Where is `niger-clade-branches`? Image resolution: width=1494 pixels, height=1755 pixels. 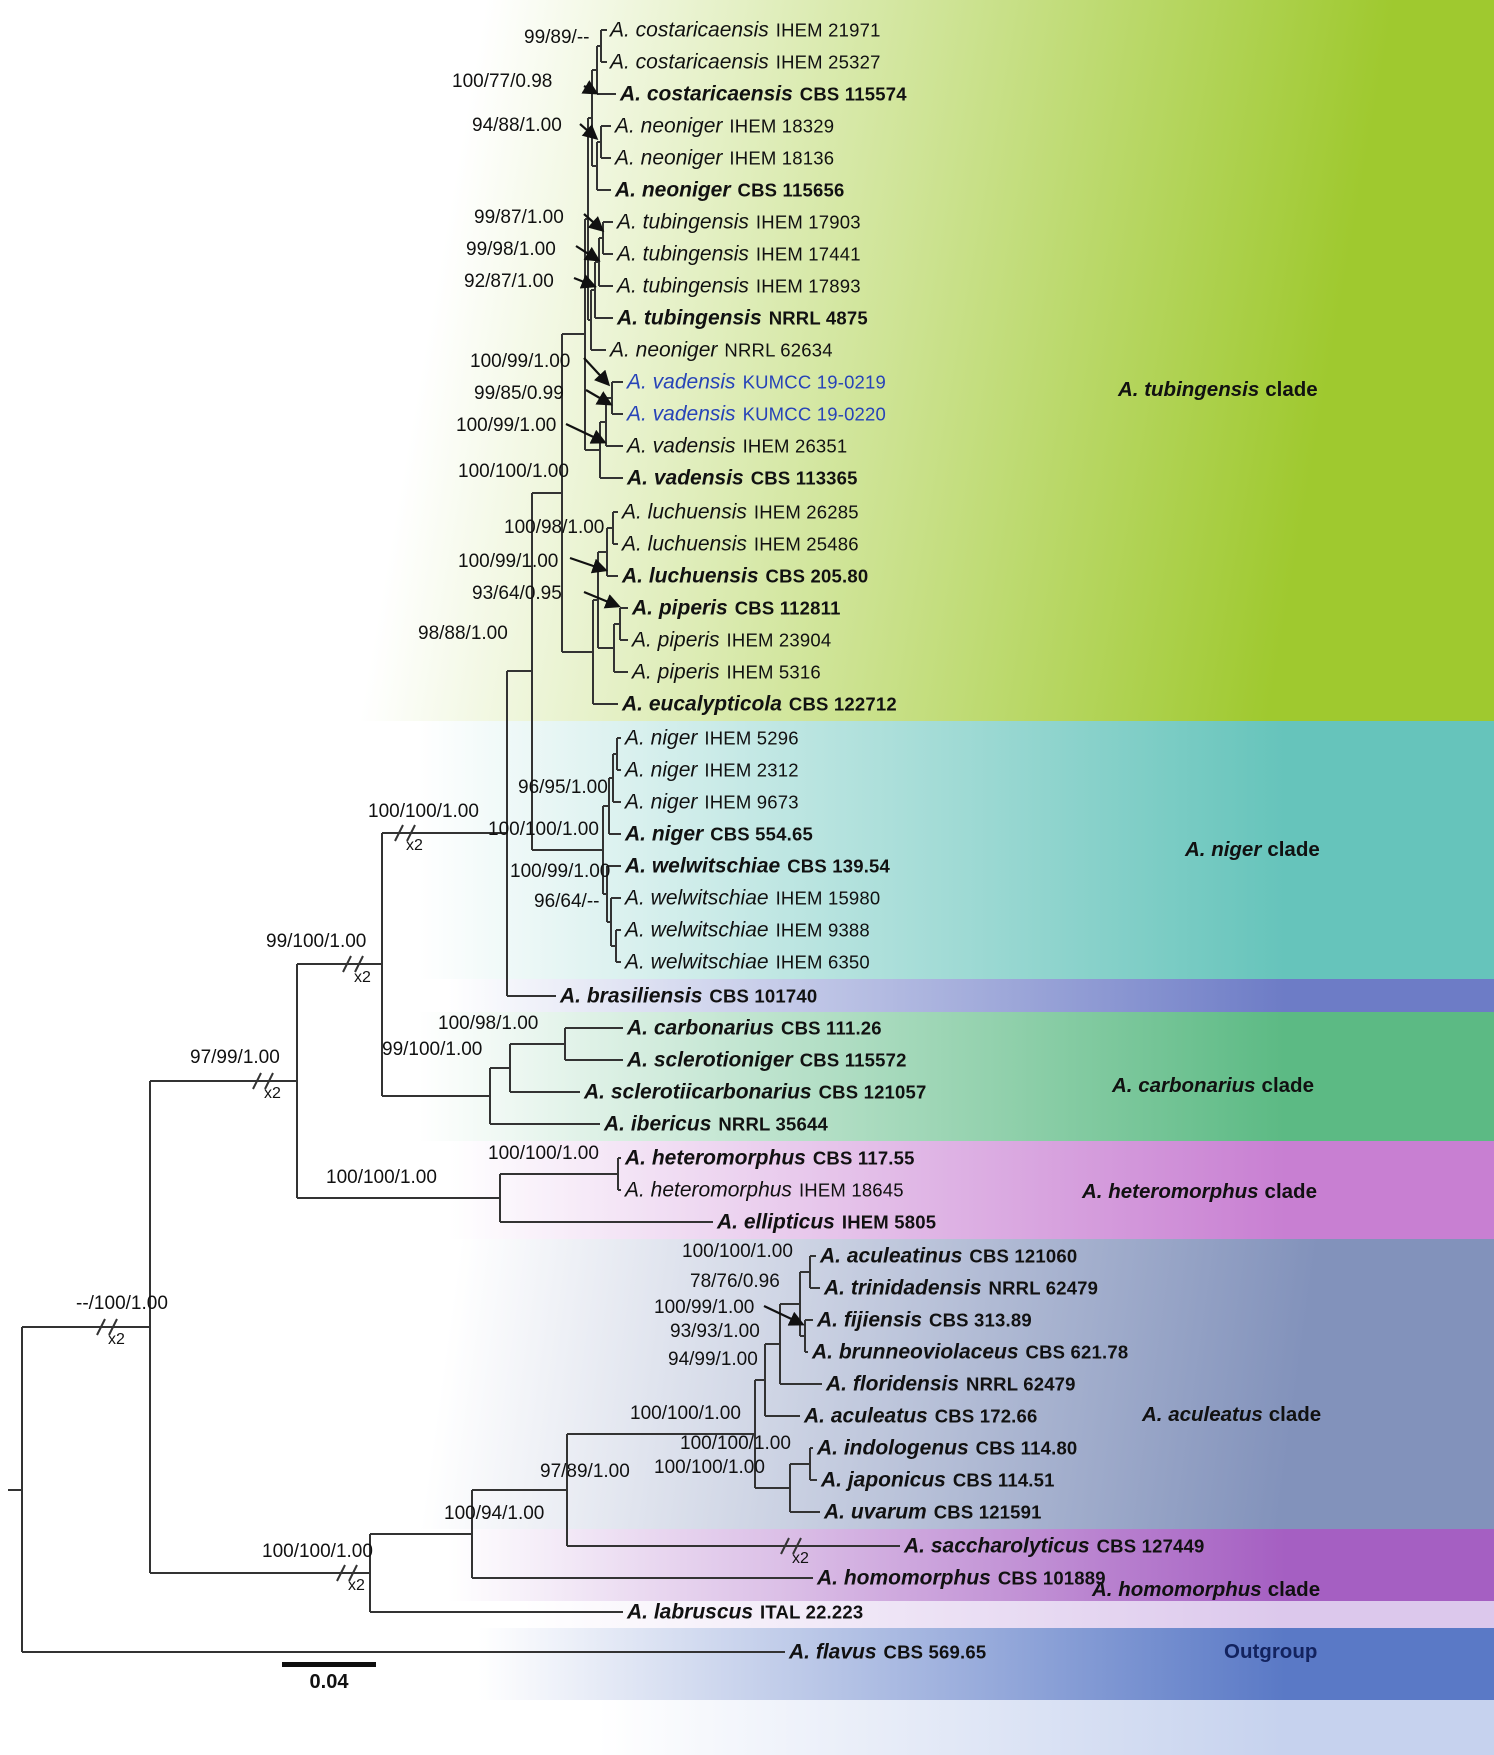
niger-clade-branches is located at coordinates (611, 850).